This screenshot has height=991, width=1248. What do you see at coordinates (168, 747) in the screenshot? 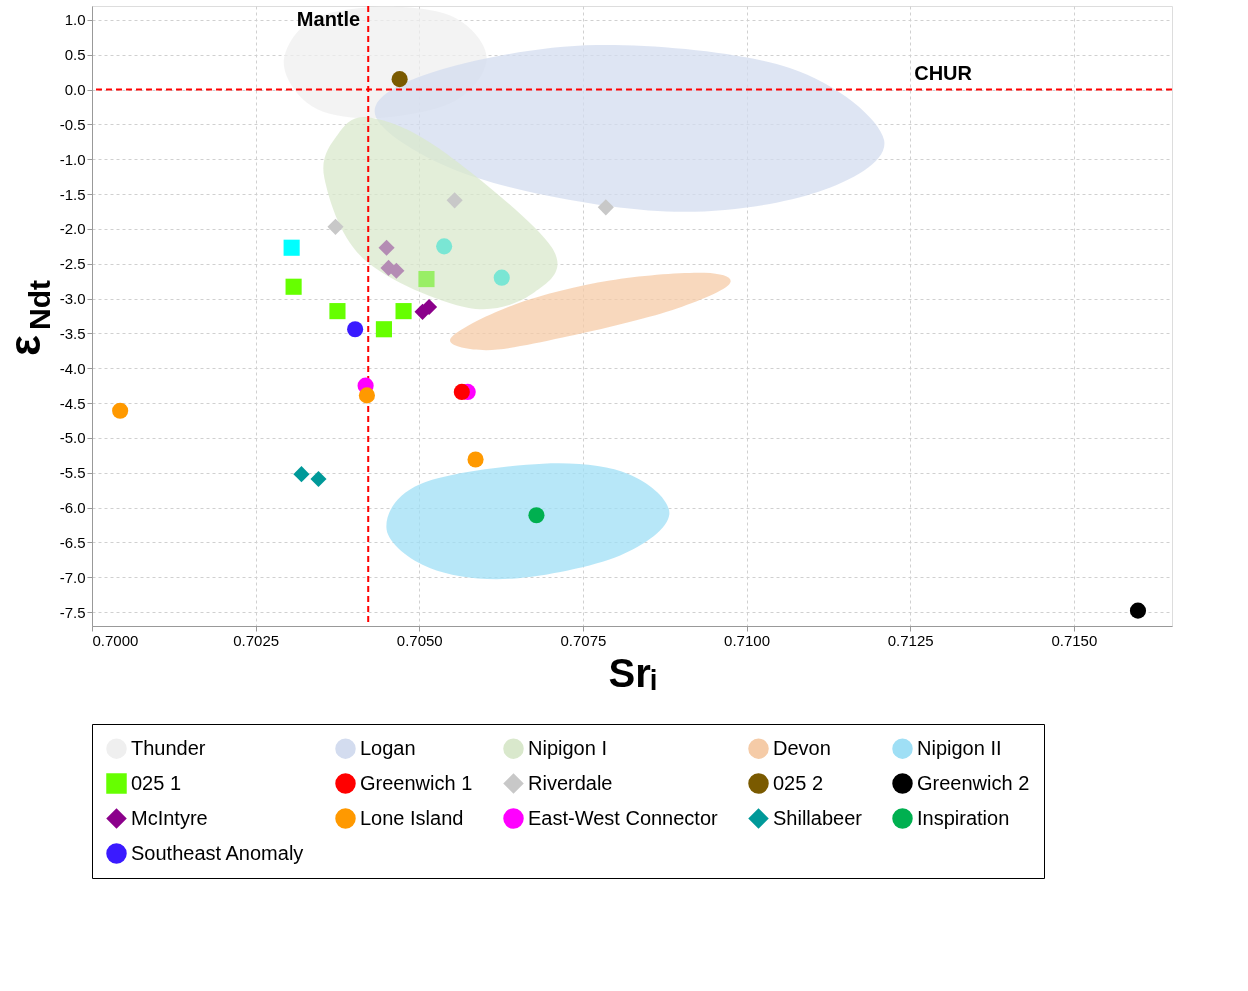
I see `legend-label: Thunder` at bounding box center [168, 747].